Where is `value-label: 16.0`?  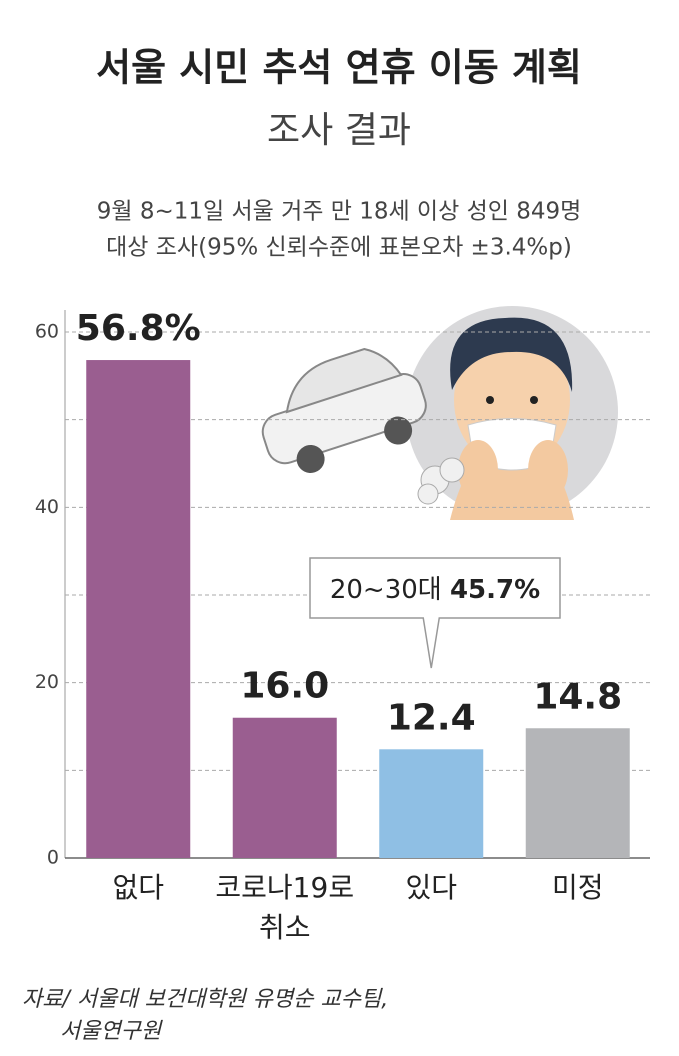 value-label: 16.0 is located at coordinates (284, 686).